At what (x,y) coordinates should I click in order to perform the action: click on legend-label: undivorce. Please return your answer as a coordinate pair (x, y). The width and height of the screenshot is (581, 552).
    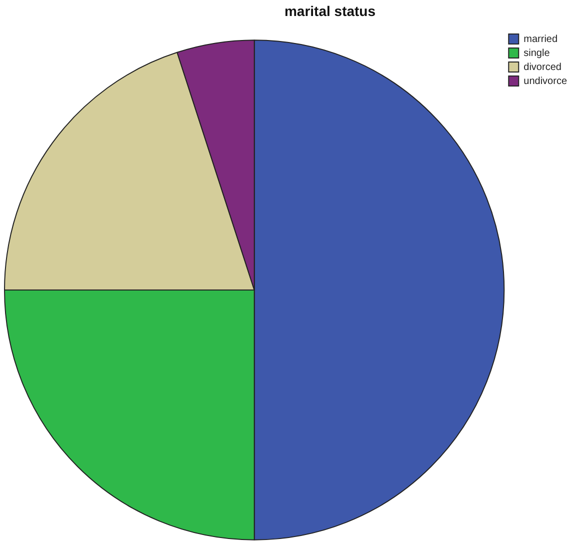
    Looking at the image, I should click on (546, 81).